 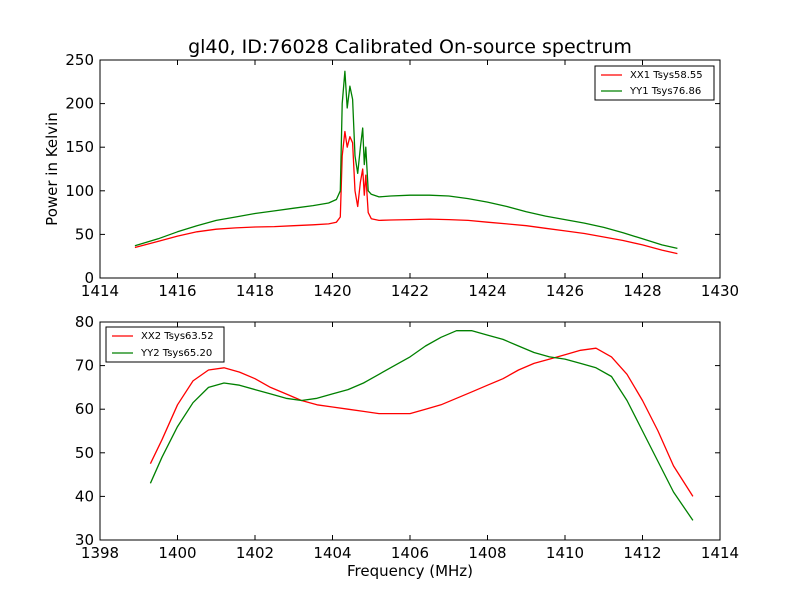 What do you see at coordinates (84, 366) in the screenshot?
I see `bottom-y-tick-label: 70` at bounding box center [84, 366].